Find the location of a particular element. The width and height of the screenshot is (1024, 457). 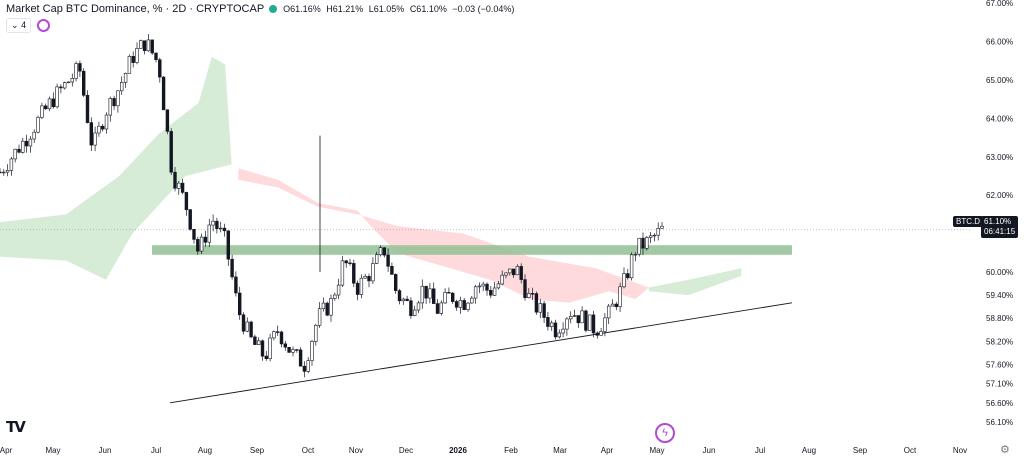

y-tick-label: 64.00% is located at coordinates (999, 118).